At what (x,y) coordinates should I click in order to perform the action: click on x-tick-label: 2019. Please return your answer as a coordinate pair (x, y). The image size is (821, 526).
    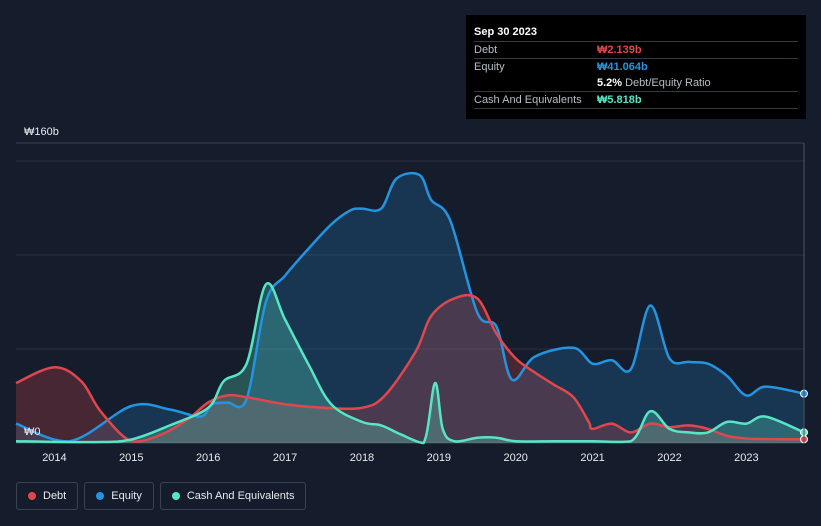
    Looking at the image, I should click on (439, 458).